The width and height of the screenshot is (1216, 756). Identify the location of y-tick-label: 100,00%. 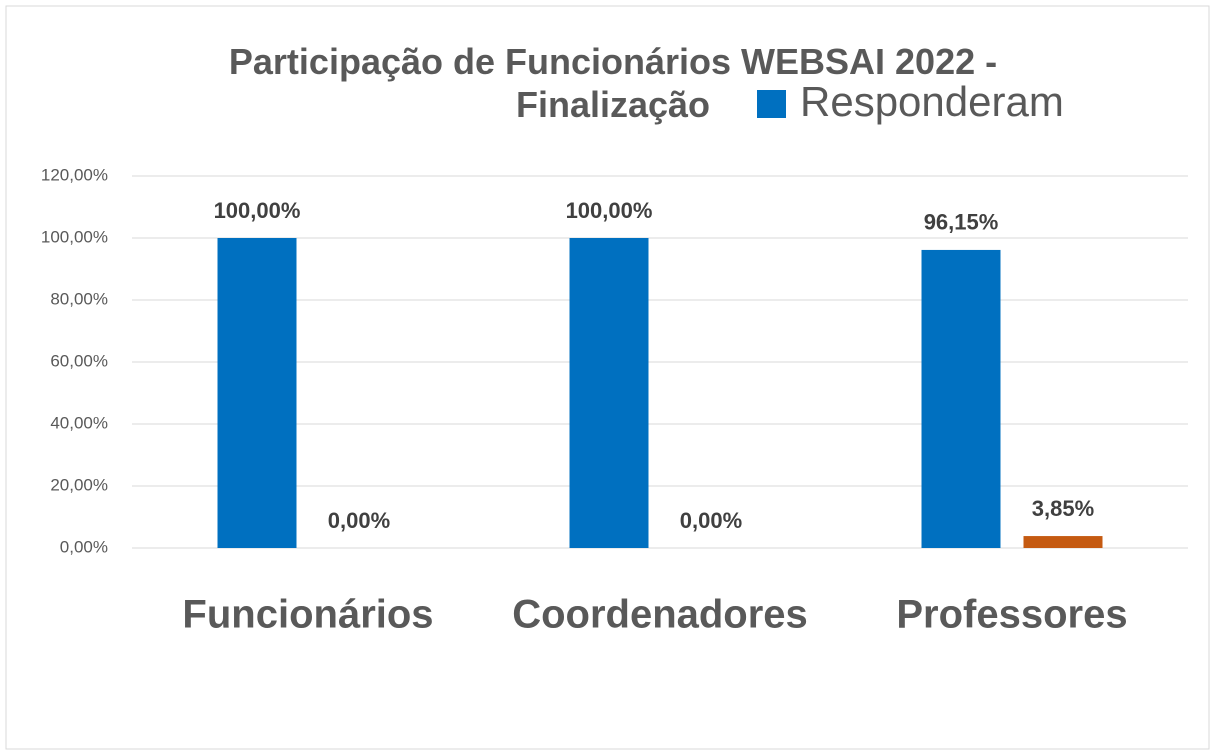
(74, 236).